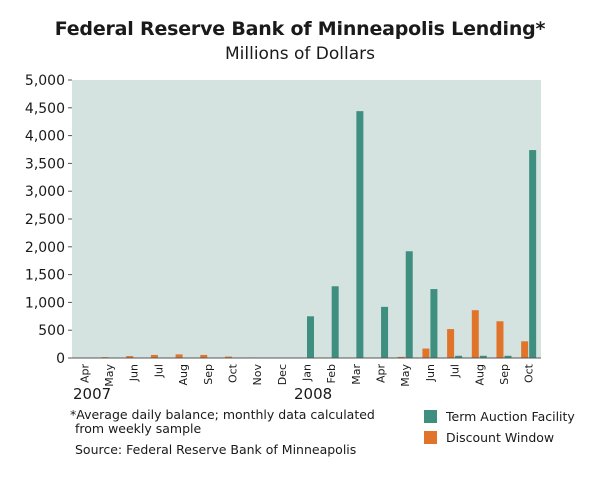 The width and height of the screenshot is (600, 483). What do you see at coordinates (510, 416) in the screenshot?
I see `legend-label-taf: Term Auction Facility` at bounding box center [510, 416].